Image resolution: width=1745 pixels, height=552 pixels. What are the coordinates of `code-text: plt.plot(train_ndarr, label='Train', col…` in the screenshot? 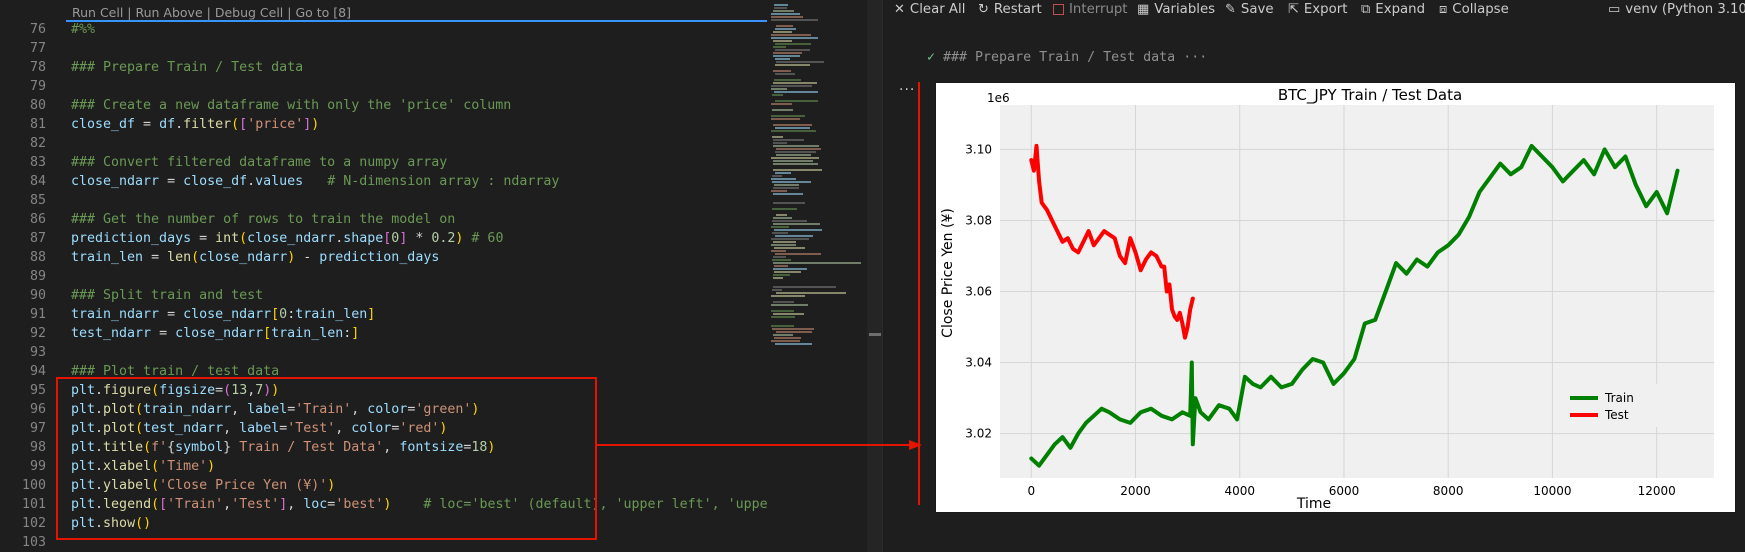 It's located at (275, 409).